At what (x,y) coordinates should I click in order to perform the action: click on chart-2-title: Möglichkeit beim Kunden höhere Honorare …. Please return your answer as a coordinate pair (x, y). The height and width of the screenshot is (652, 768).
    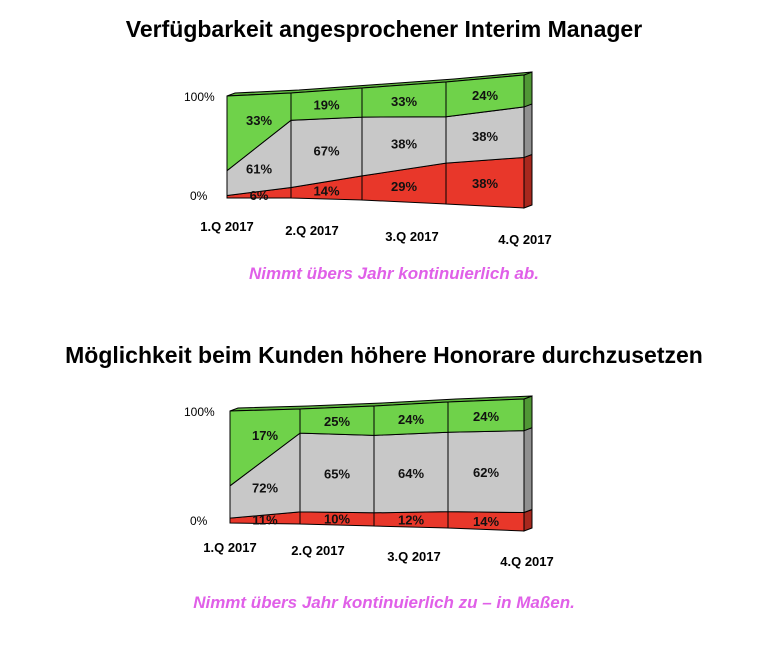
    Looking at the image, I should click on (384, 355).